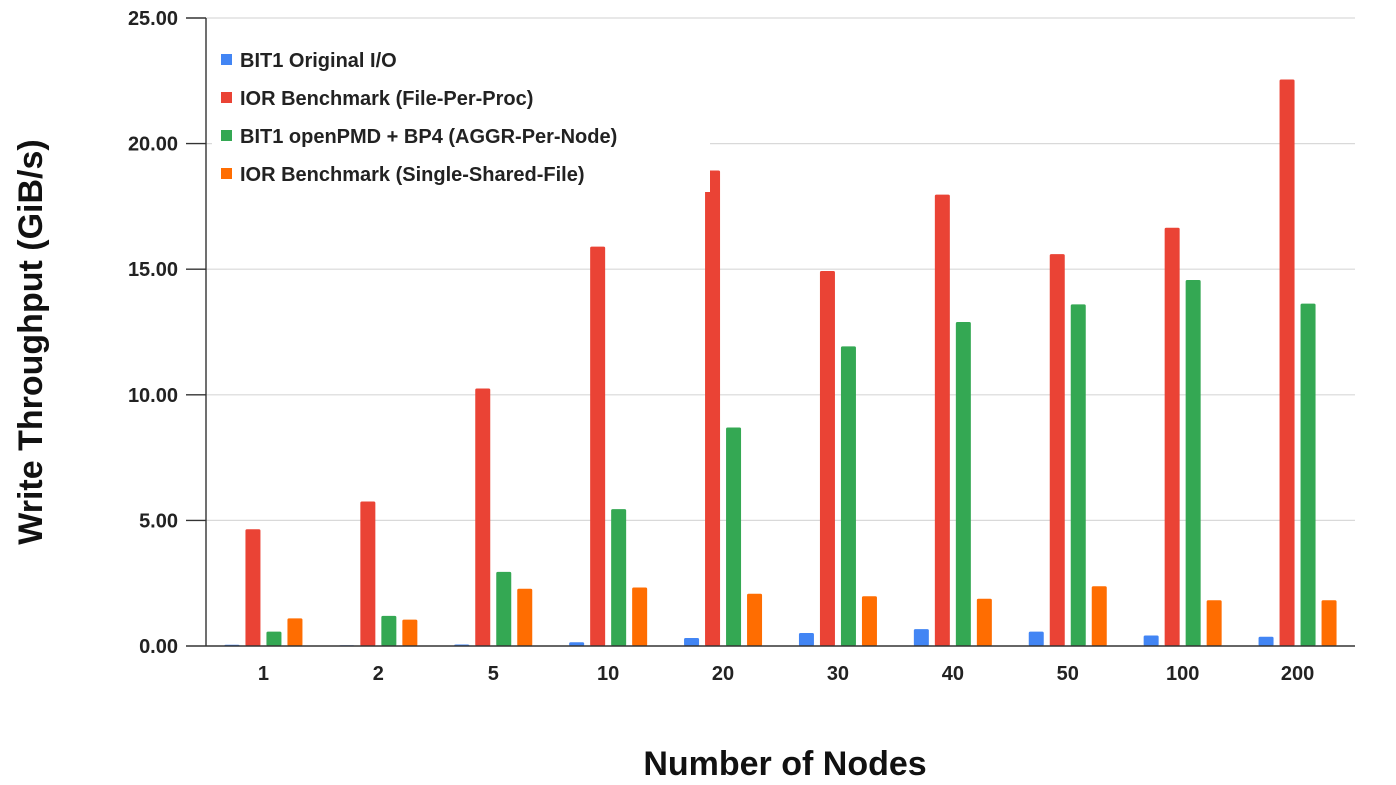 This screenshot has width=1396, height=785. Describe the element at coordinates (838, 674) in the screenshot. I see `x-tick-label: 30` at that location.